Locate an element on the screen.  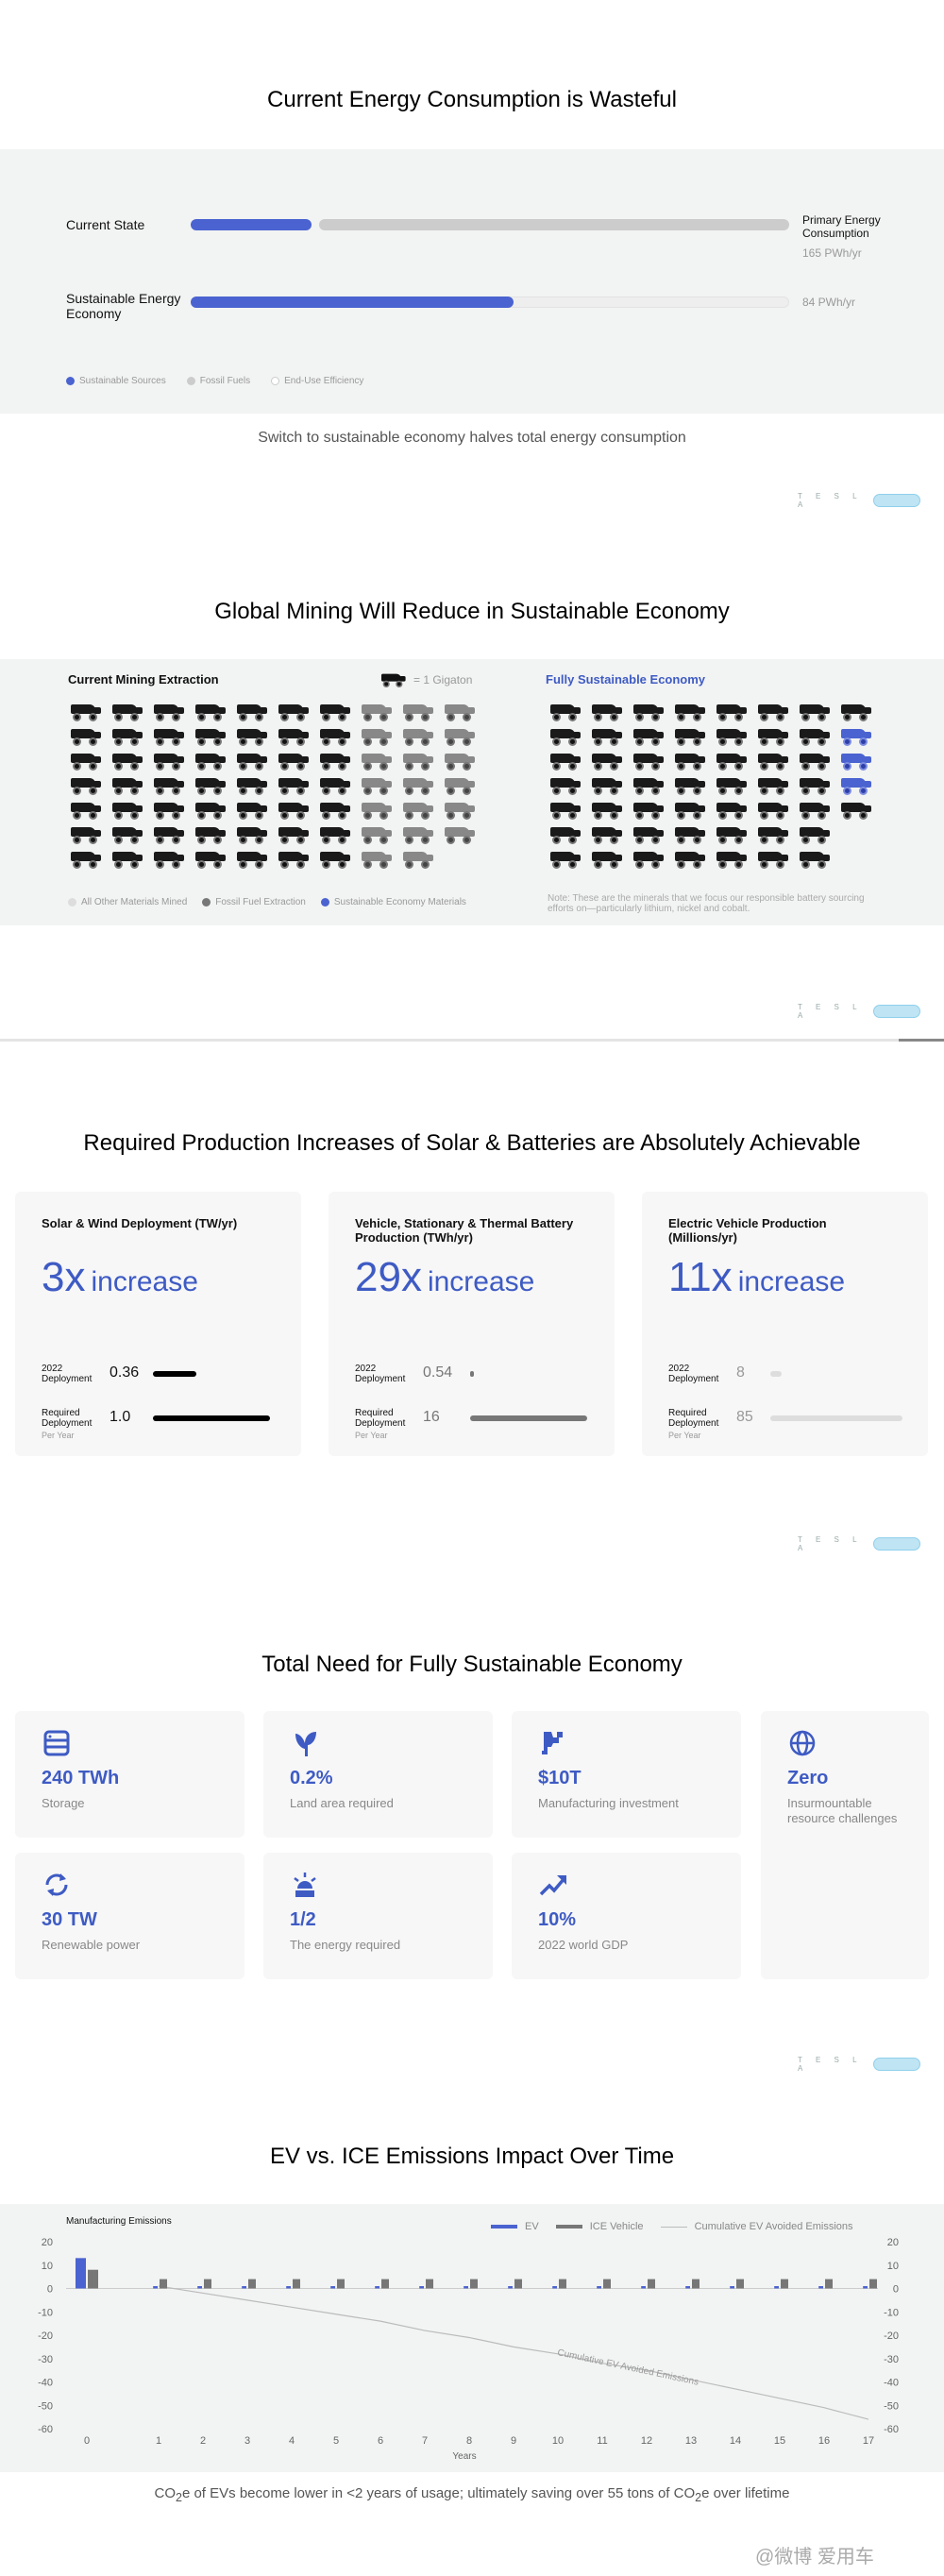
tesla-logo: T E S L A is located at coordinates (859, 500).